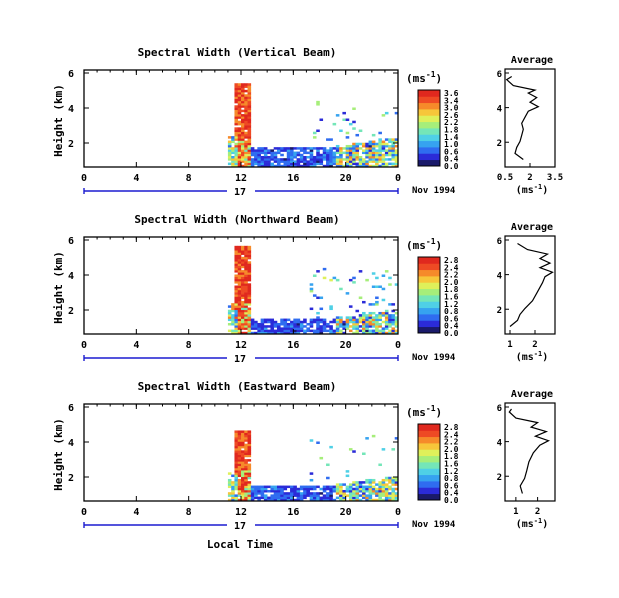  What do you see at coordinates (189, 345) in the screenshot?
I see `x-tick-label: 8` at bounding box center [189, 345].